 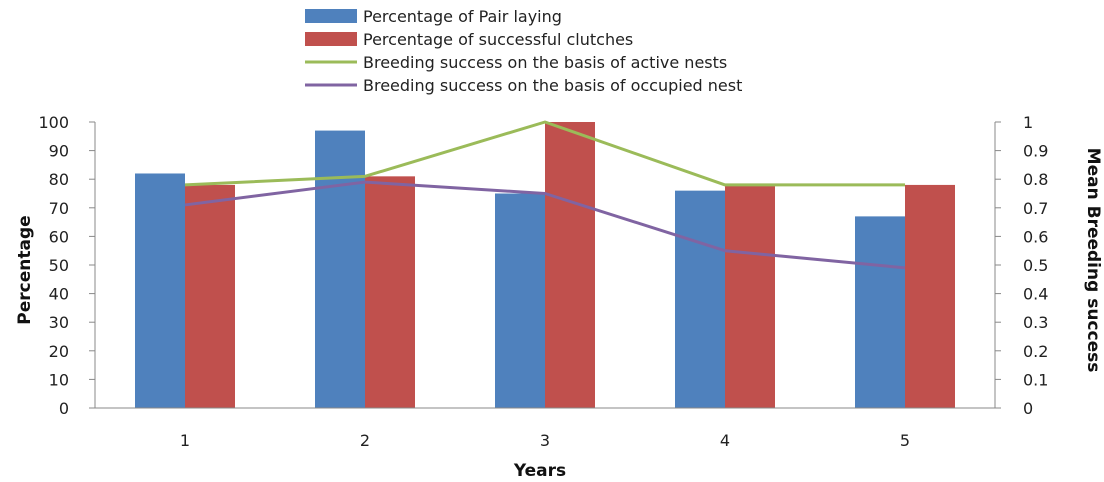 I want to click on y-left-tick-label: 50, so click(x=59, y=265).